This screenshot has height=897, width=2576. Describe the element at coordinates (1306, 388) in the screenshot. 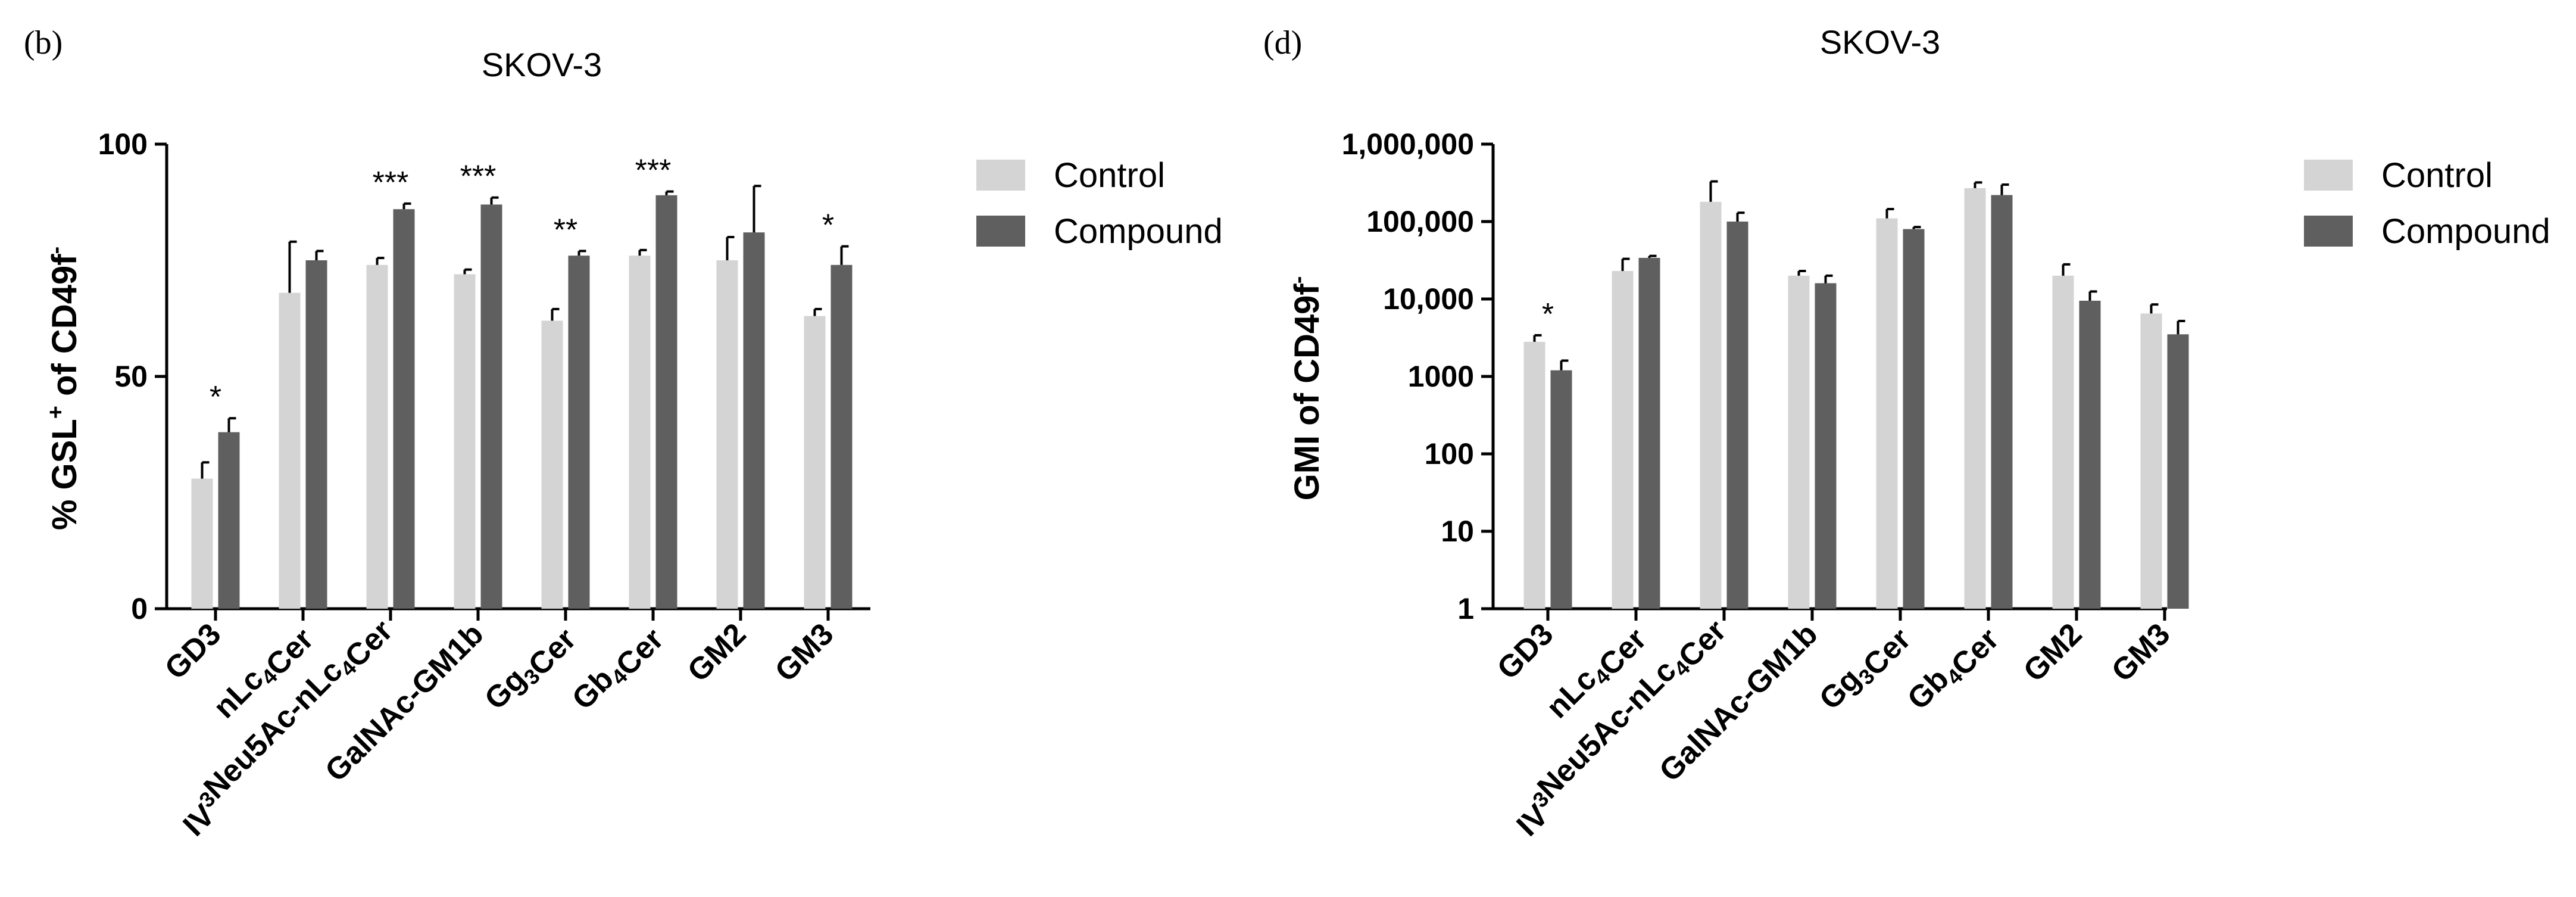

I see `y-axis-title: GMI of CD49f-` at that location.